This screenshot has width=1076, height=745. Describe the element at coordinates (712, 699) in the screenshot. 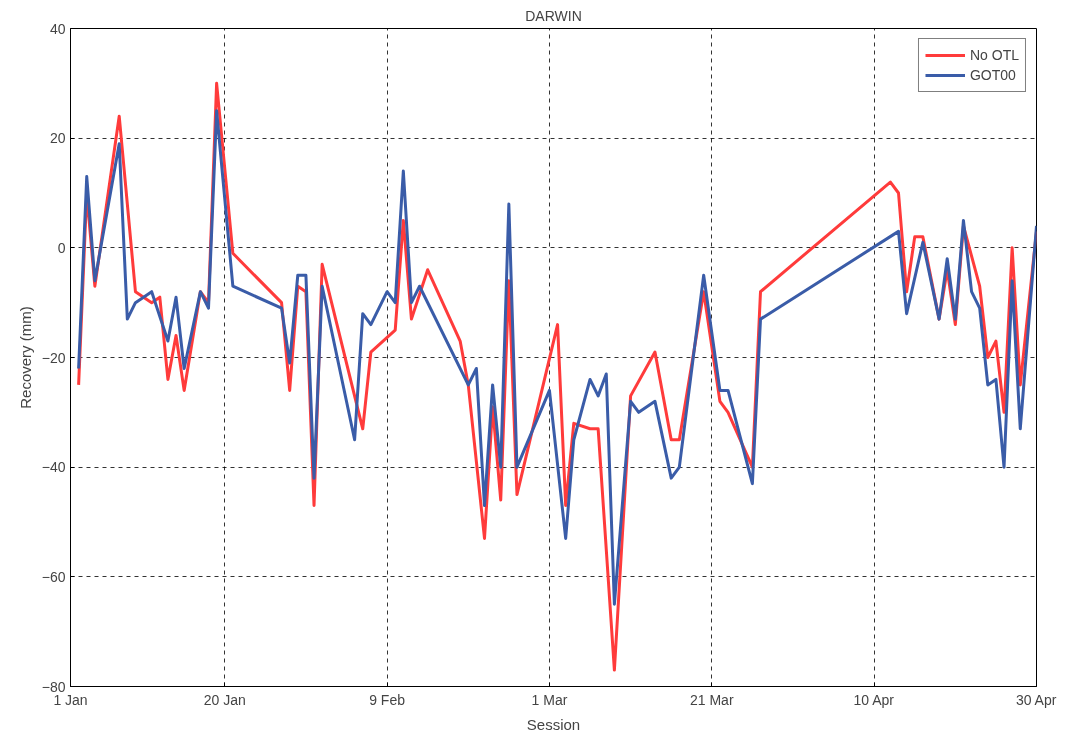

I see `x-tick-label: 21 Mar` at that location.